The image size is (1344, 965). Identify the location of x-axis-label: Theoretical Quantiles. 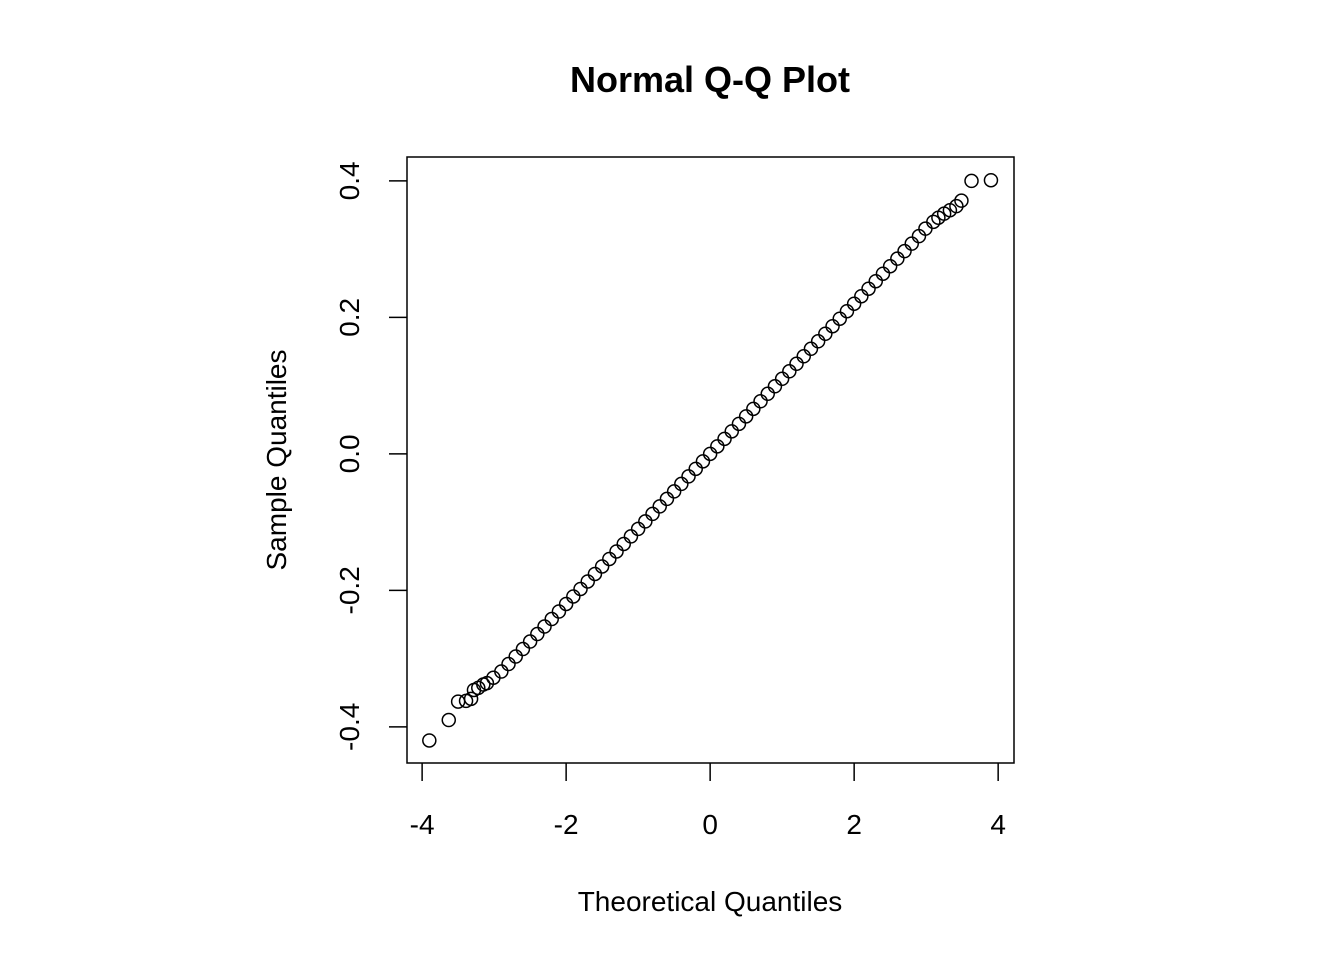
(710, 901).